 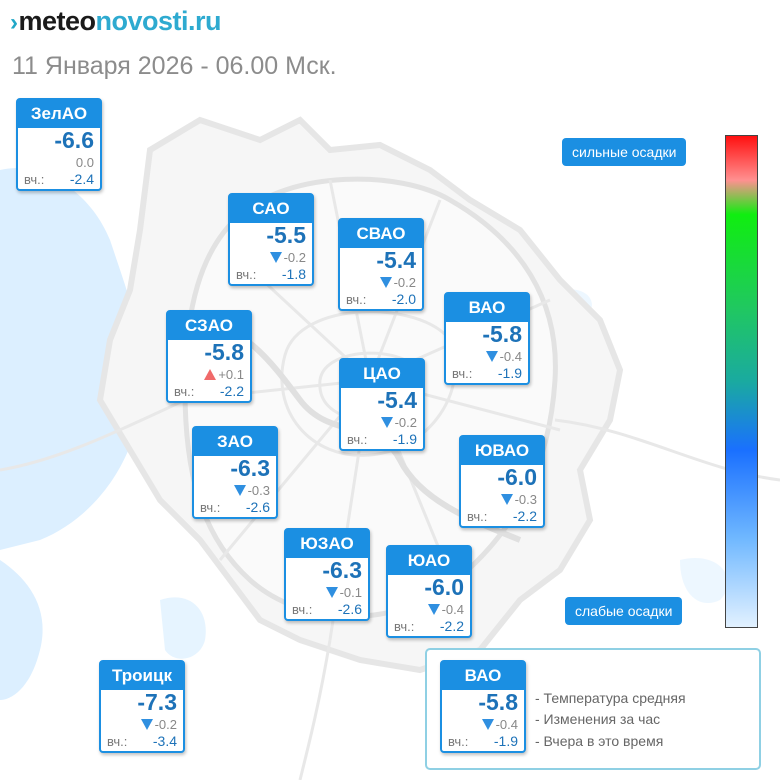 What do you see at coordinates (741, 381) in the screenshot?
I see `precipitation-scale-bar` at bounding box center [741, 381].